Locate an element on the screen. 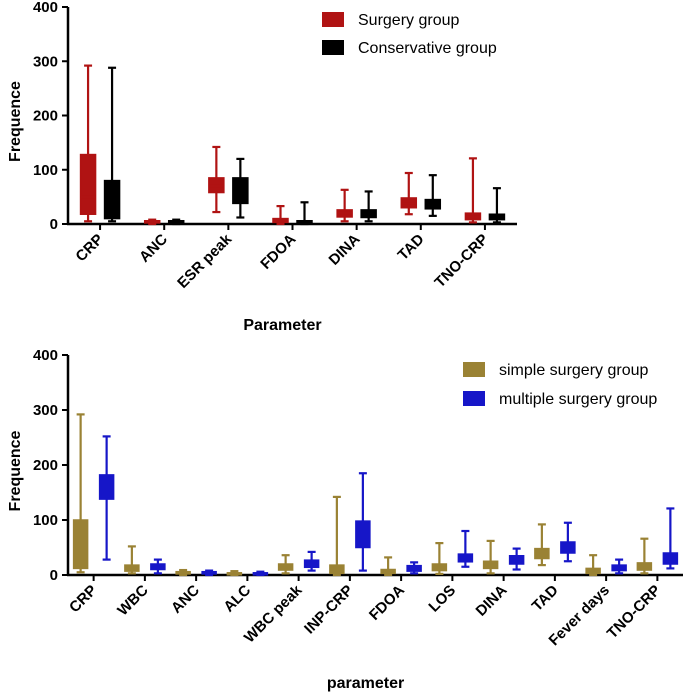 This screenshot has height=693, width=685. legend-label-0: Surgery group is located at coordinates (408, 20).